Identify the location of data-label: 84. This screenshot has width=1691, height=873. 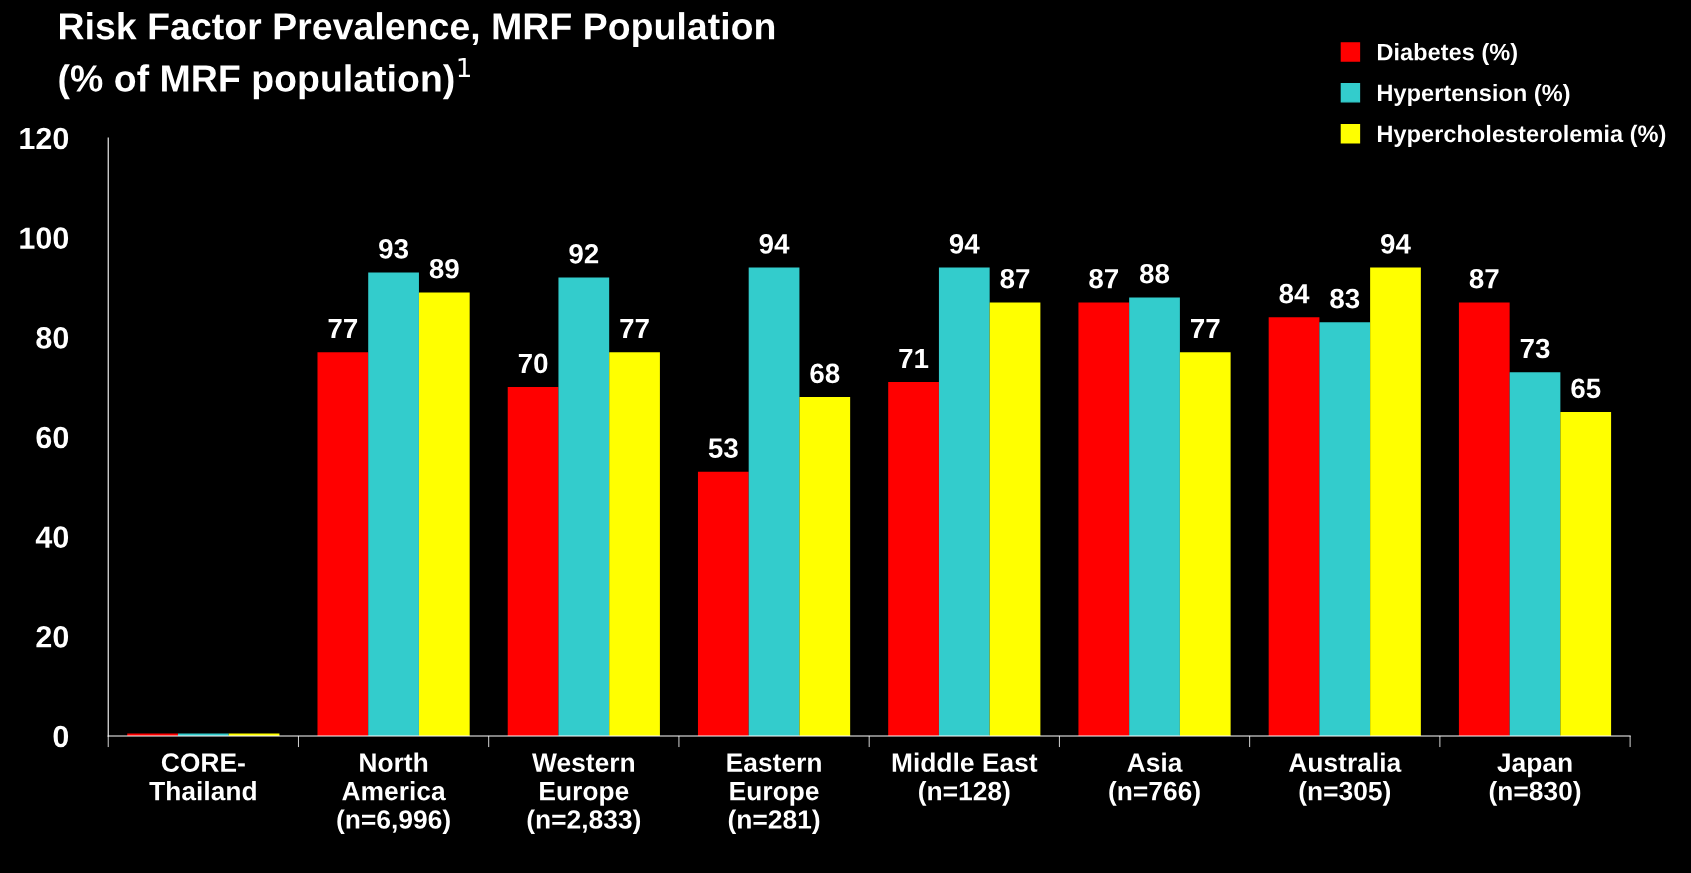
(1294, 293).